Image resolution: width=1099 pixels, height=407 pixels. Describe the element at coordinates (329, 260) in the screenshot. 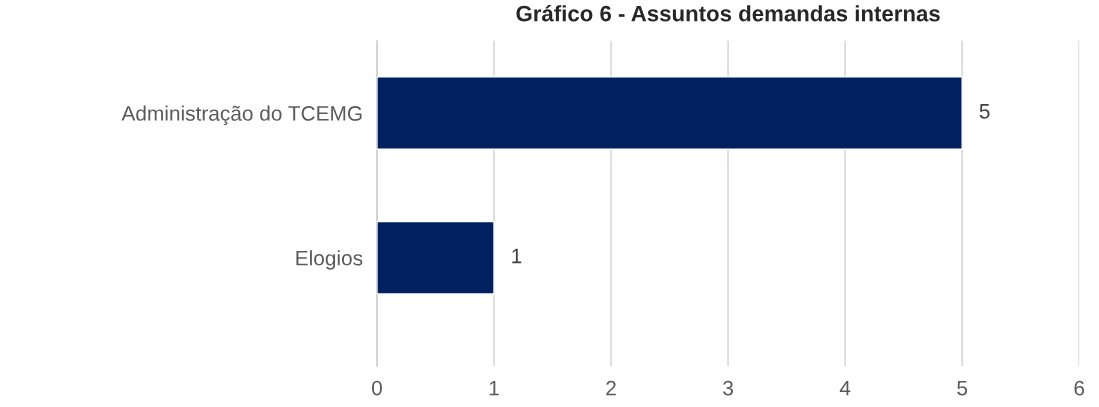

I see `y-tick-label: Elogios` at that location.